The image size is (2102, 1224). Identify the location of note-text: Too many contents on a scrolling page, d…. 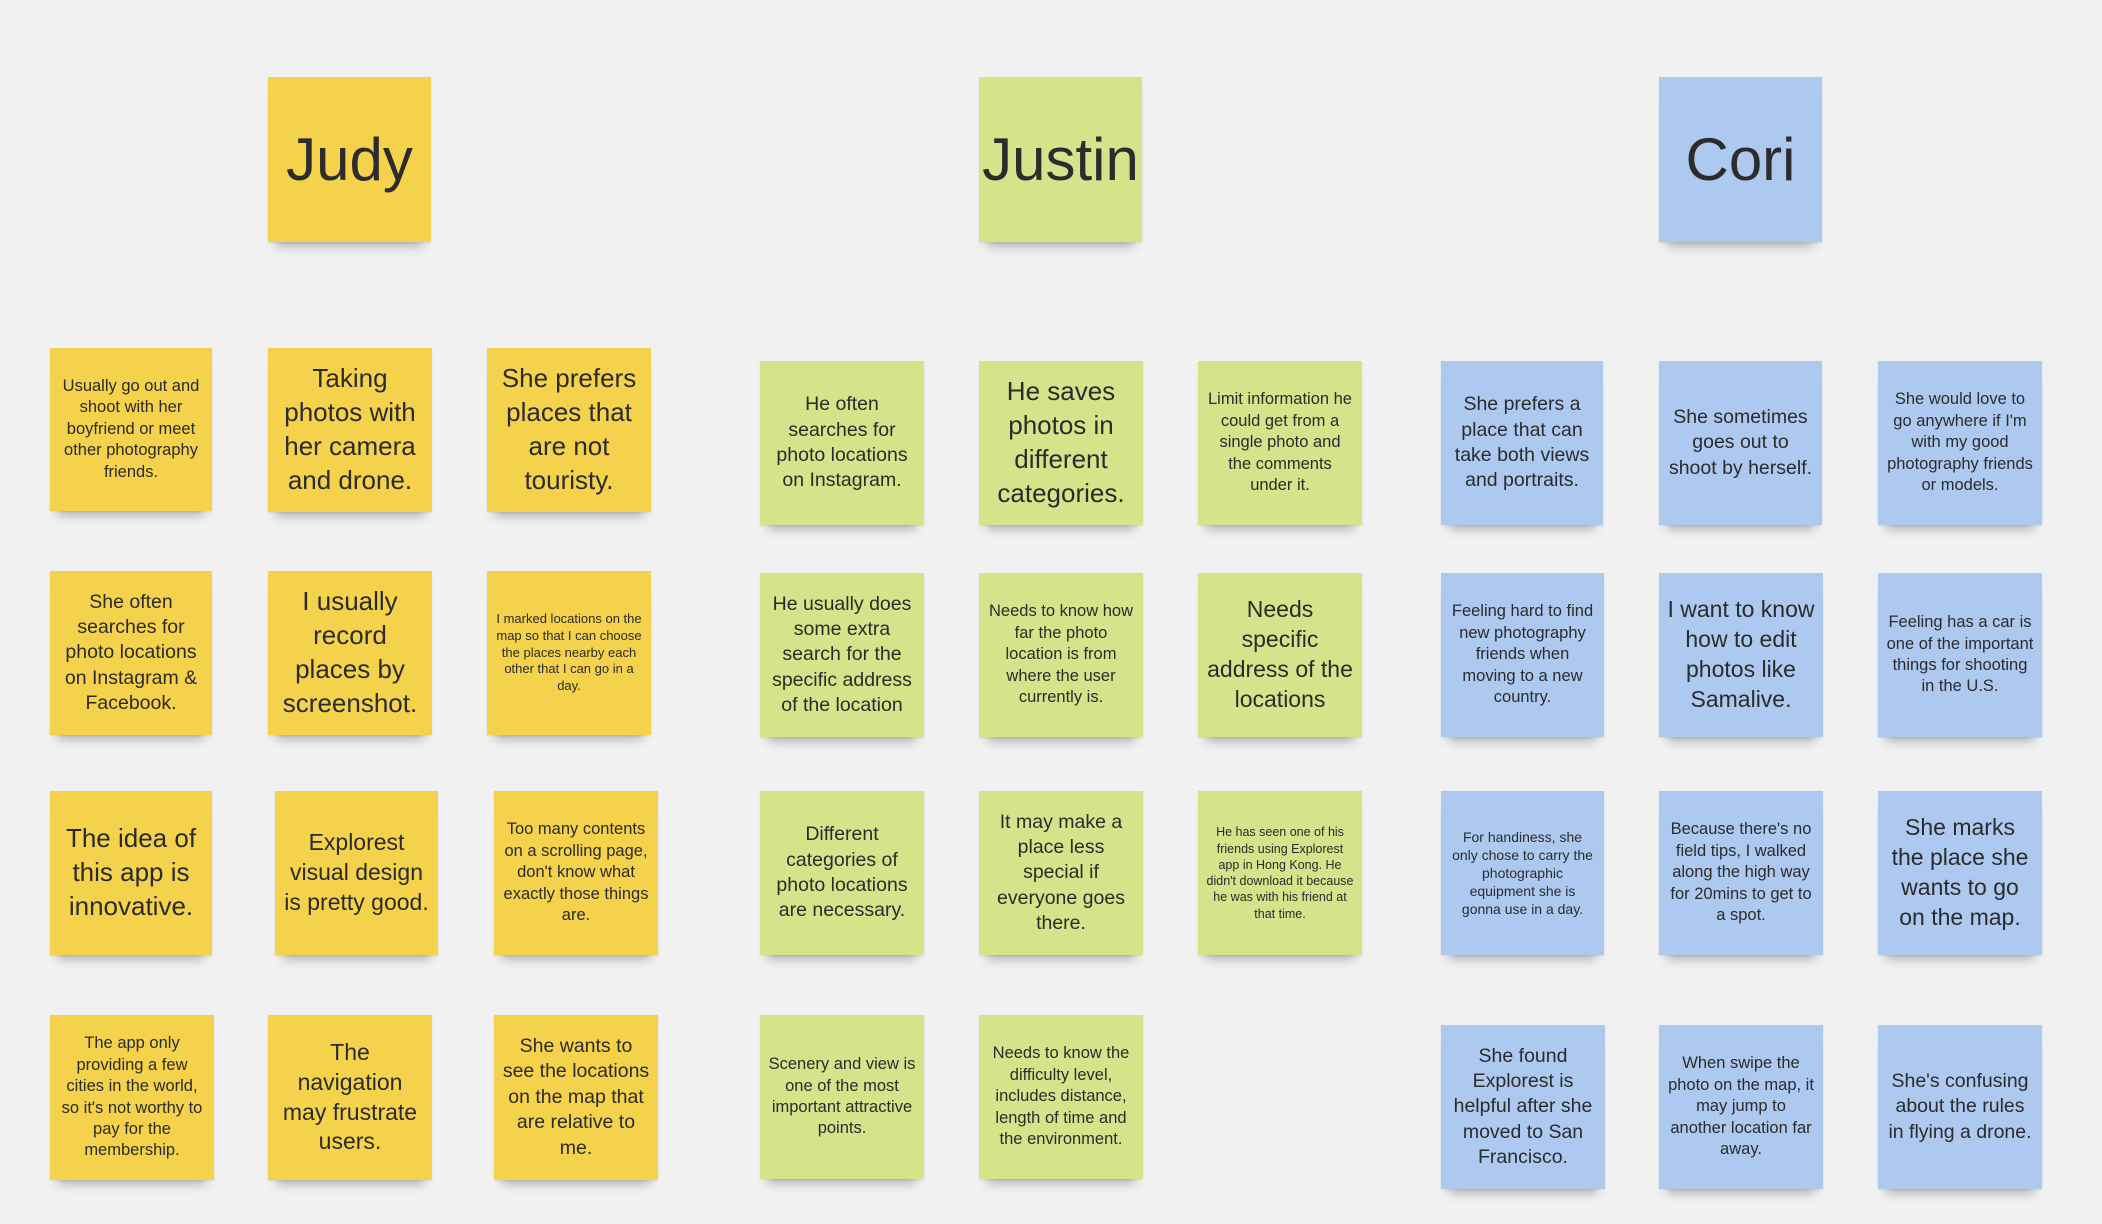
(576, 872).